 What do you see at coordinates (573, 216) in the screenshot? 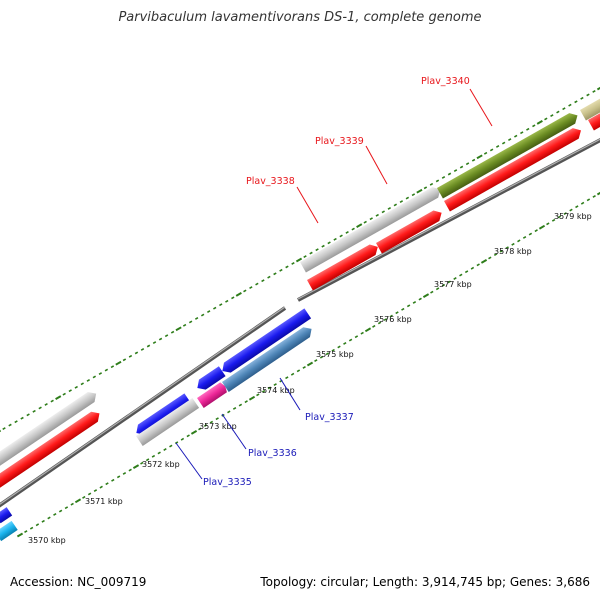
I see `kbp-label: 3579 kbp` at bounding box center [573, 216].